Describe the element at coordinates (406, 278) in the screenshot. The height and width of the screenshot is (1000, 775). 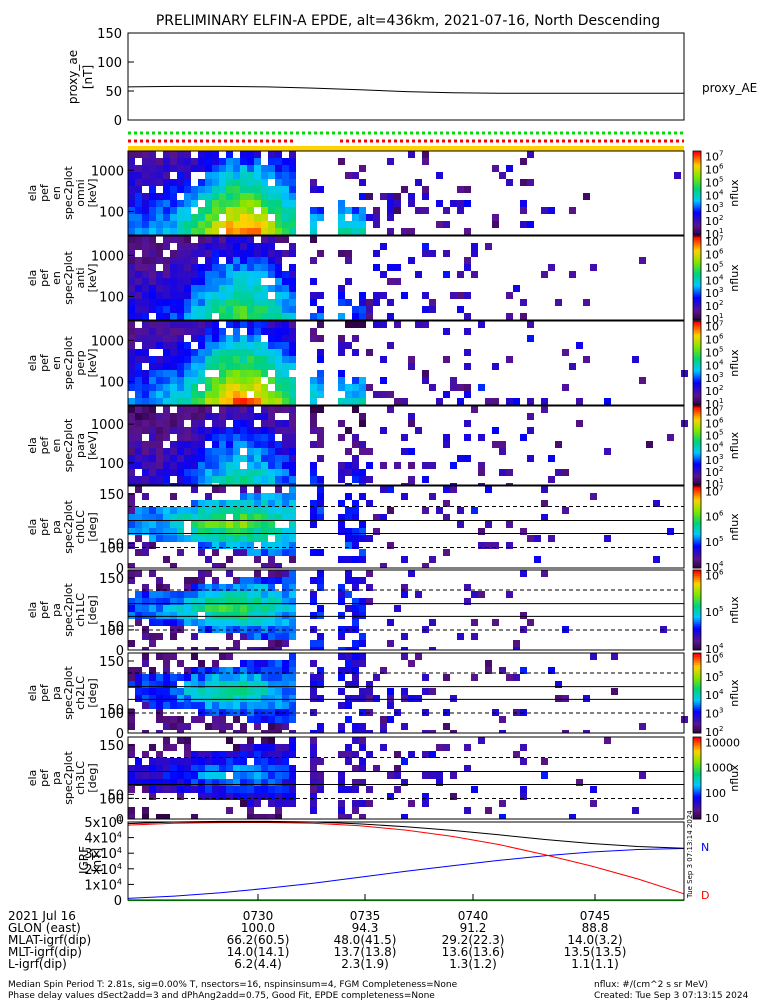
I see `panel-frame` at that location.